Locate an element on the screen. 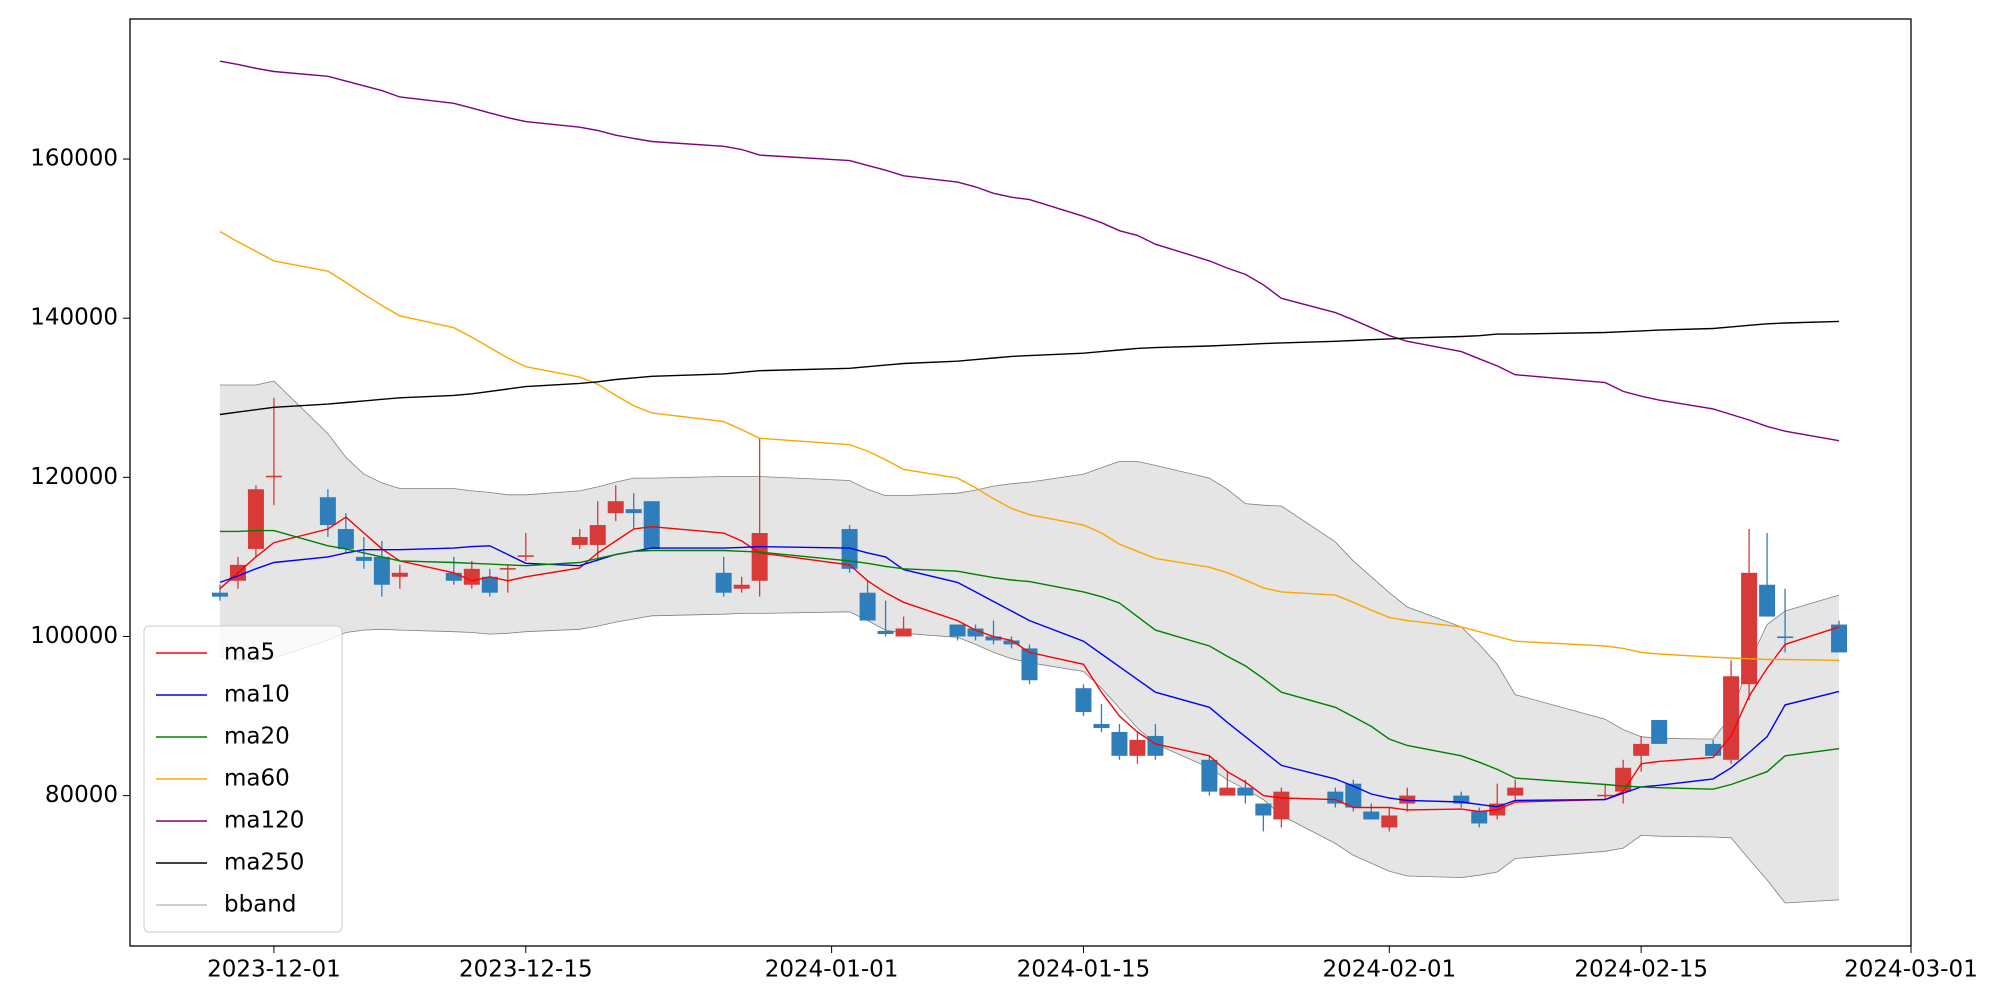 Image resolution: width=2000 pixels, height=1000 pixels. y-tick-label: 140000 is located at coordinates (74, 318).